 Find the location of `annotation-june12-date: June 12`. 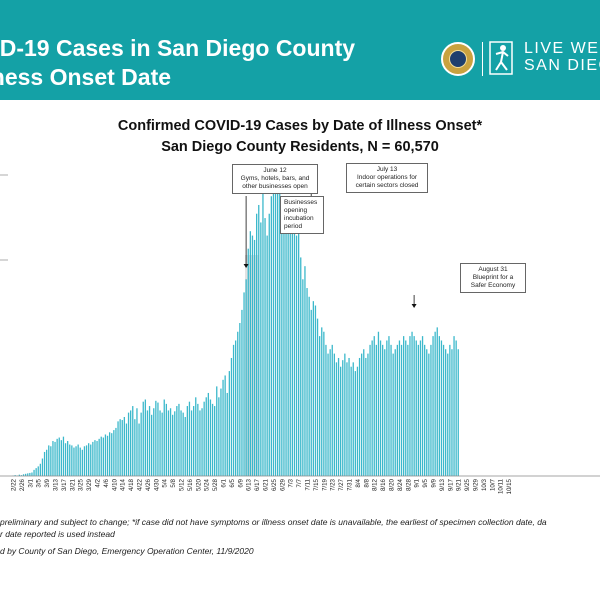

annotation-june12-date: June 12 is located at coordinates (275, 170).